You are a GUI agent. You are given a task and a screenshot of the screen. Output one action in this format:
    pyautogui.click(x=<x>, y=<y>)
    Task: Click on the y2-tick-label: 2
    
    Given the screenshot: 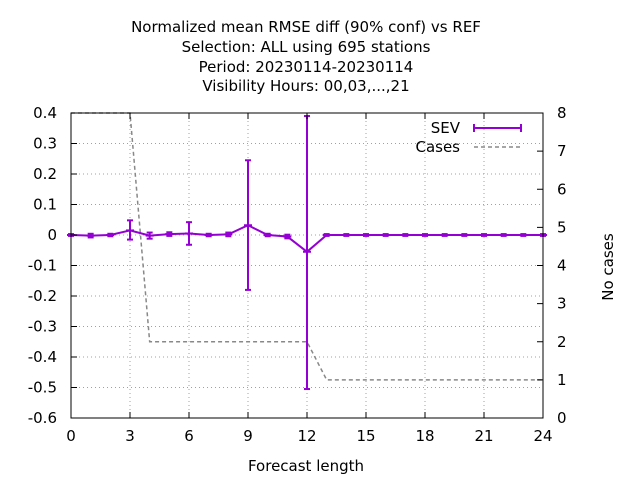 What is the action you would take?
    pyautogui.click(x=562, y=342)
    